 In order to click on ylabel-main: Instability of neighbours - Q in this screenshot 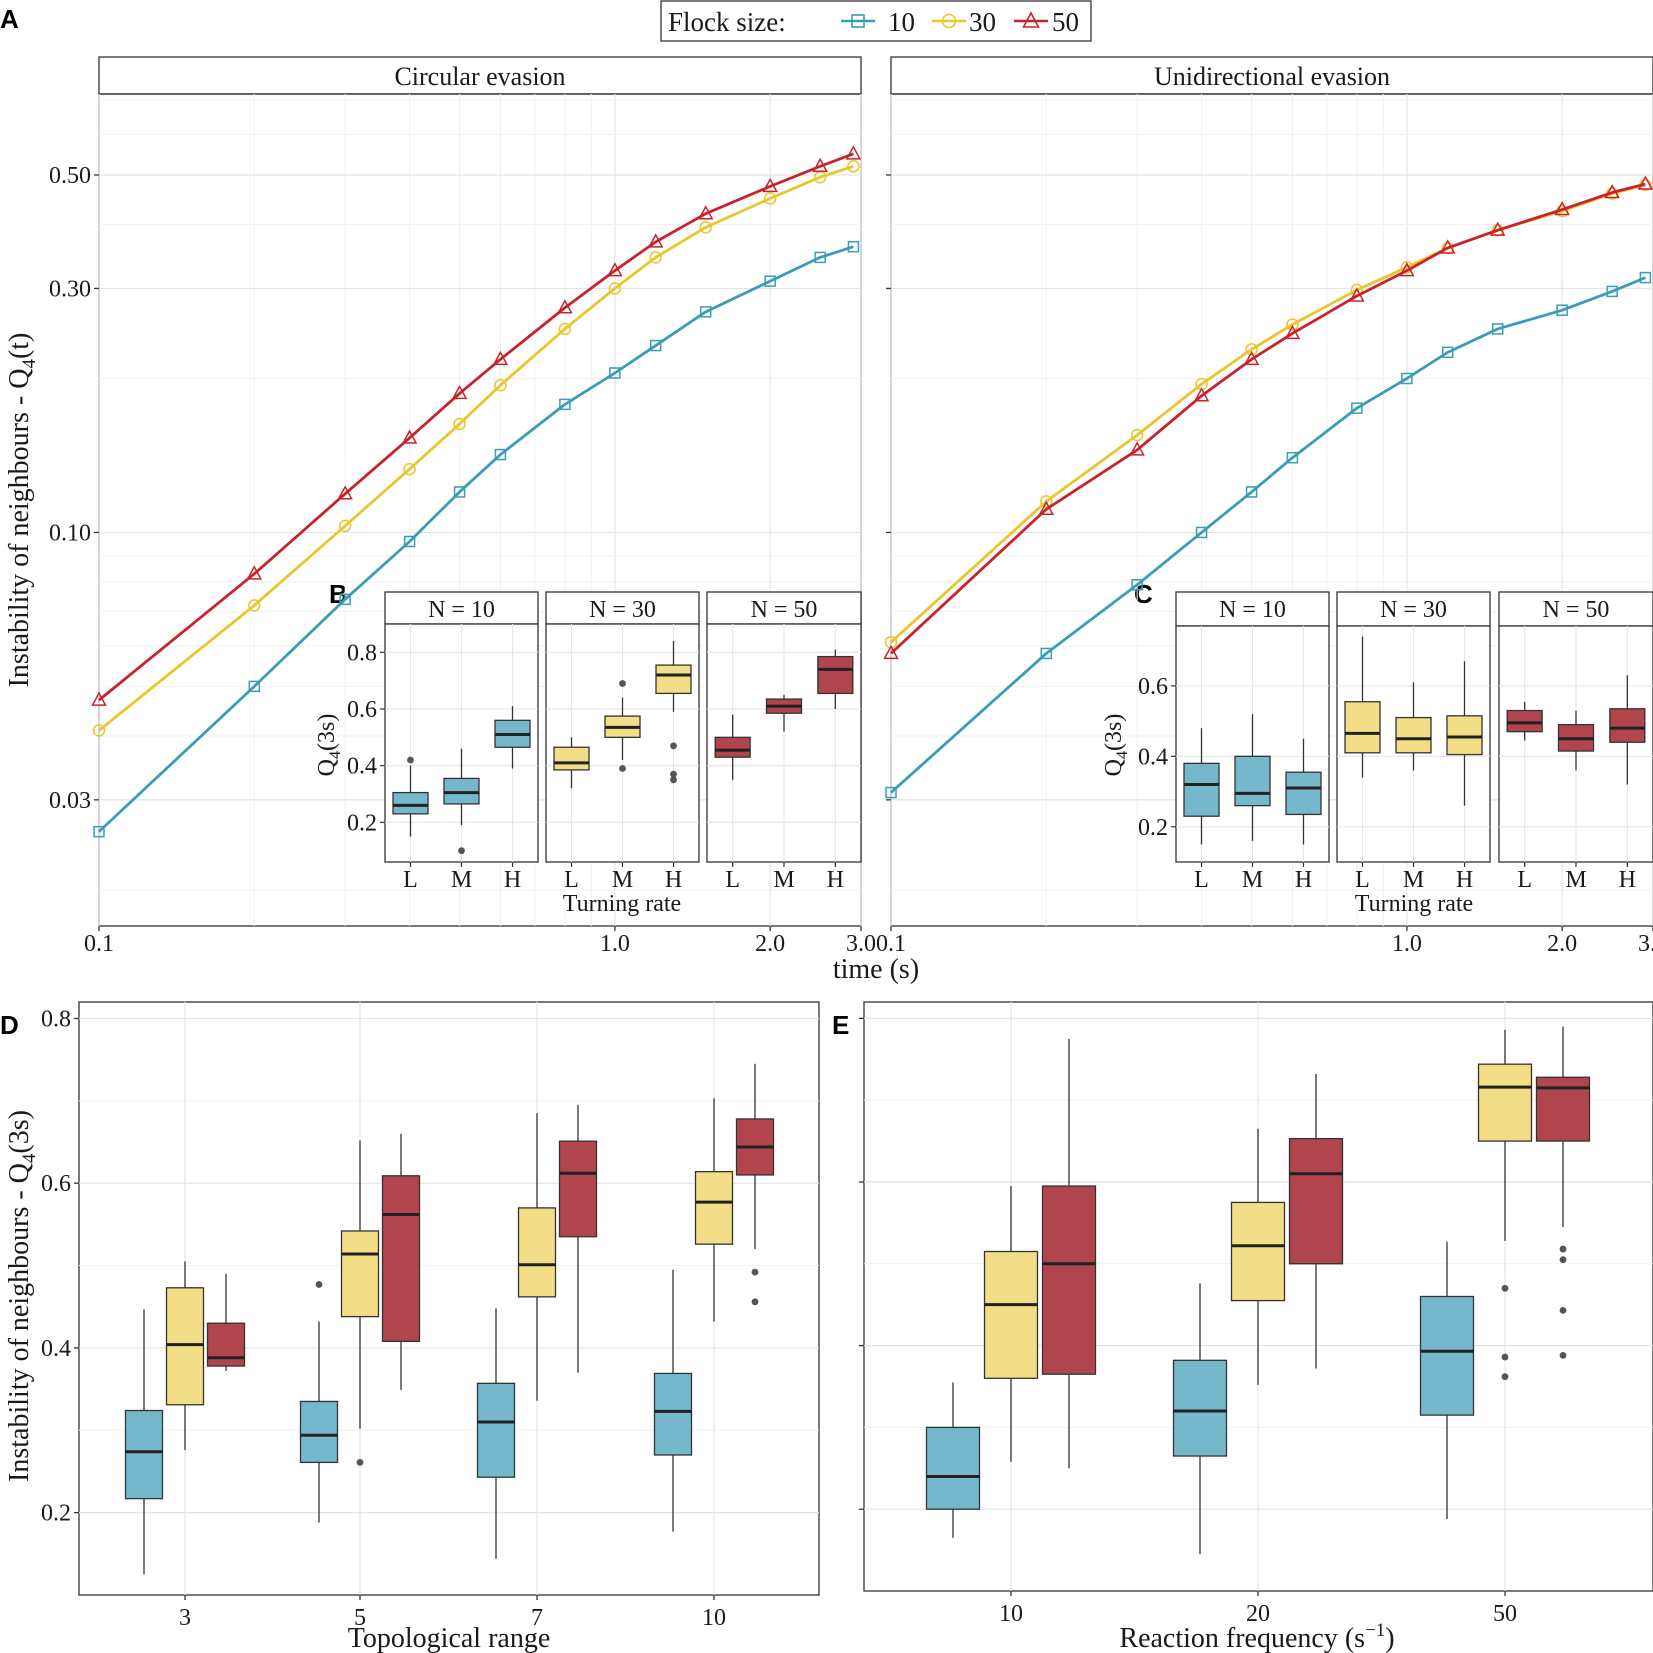, I will do `click(19, 1322)`.